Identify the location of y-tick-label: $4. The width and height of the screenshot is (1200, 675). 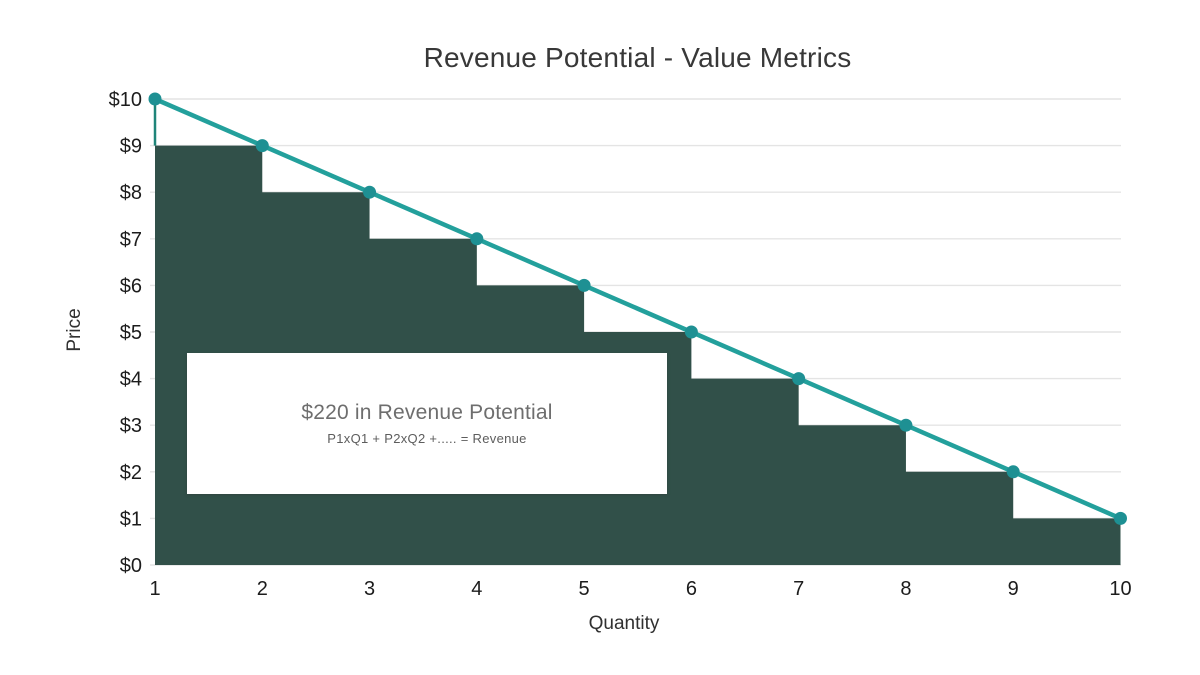
(131, 380).